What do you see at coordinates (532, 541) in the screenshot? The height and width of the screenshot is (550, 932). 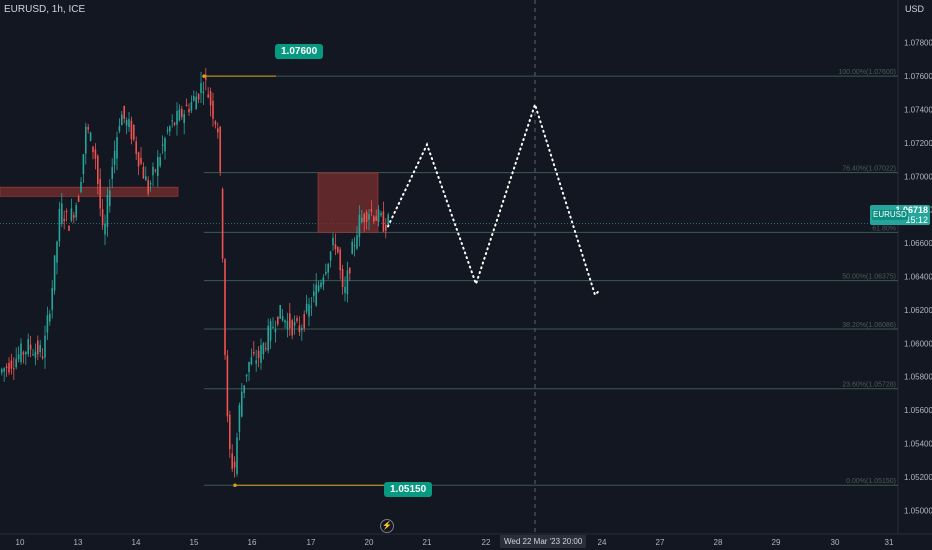 I see `crosshair-date: Wed 22 Mar '23` at bounding box center [532, 541].